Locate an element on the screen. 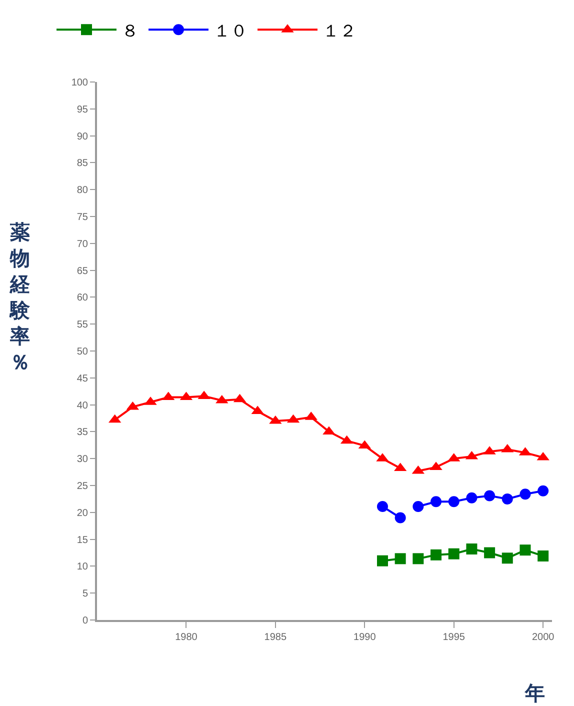 The height and width of the screenshot is (706, 574). y-tick-label: 55 is located at coordinates (82, 325).